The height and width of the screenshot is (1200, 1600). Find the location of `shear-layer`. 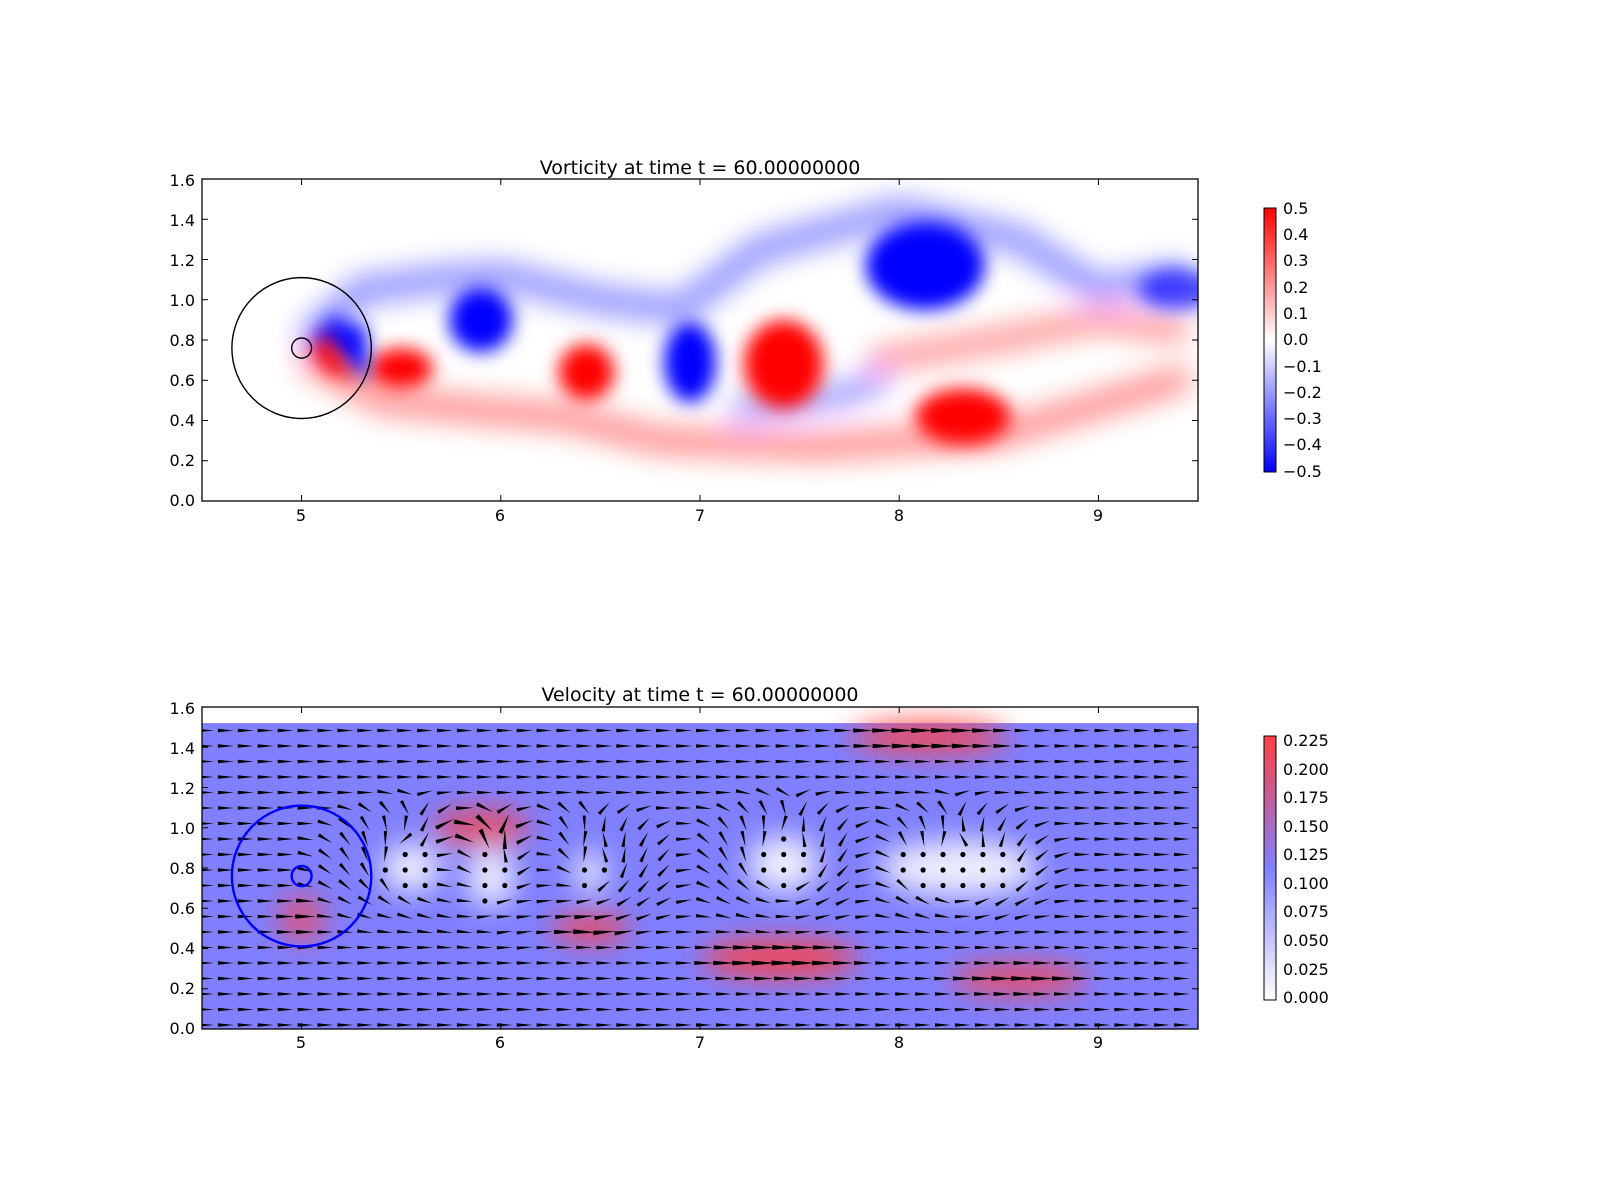

shear-layer is located at coordinates (745, 273).